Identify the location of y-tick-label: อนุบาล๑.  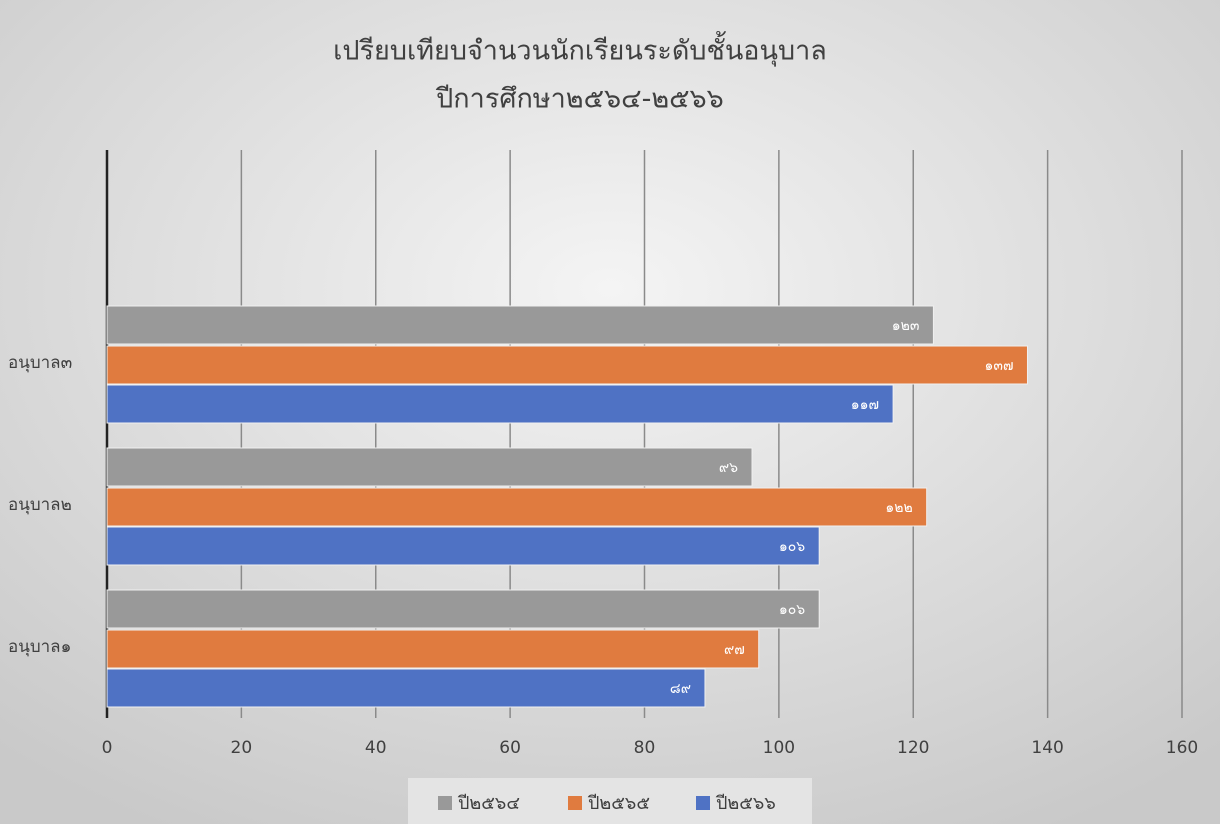
(39, 647).